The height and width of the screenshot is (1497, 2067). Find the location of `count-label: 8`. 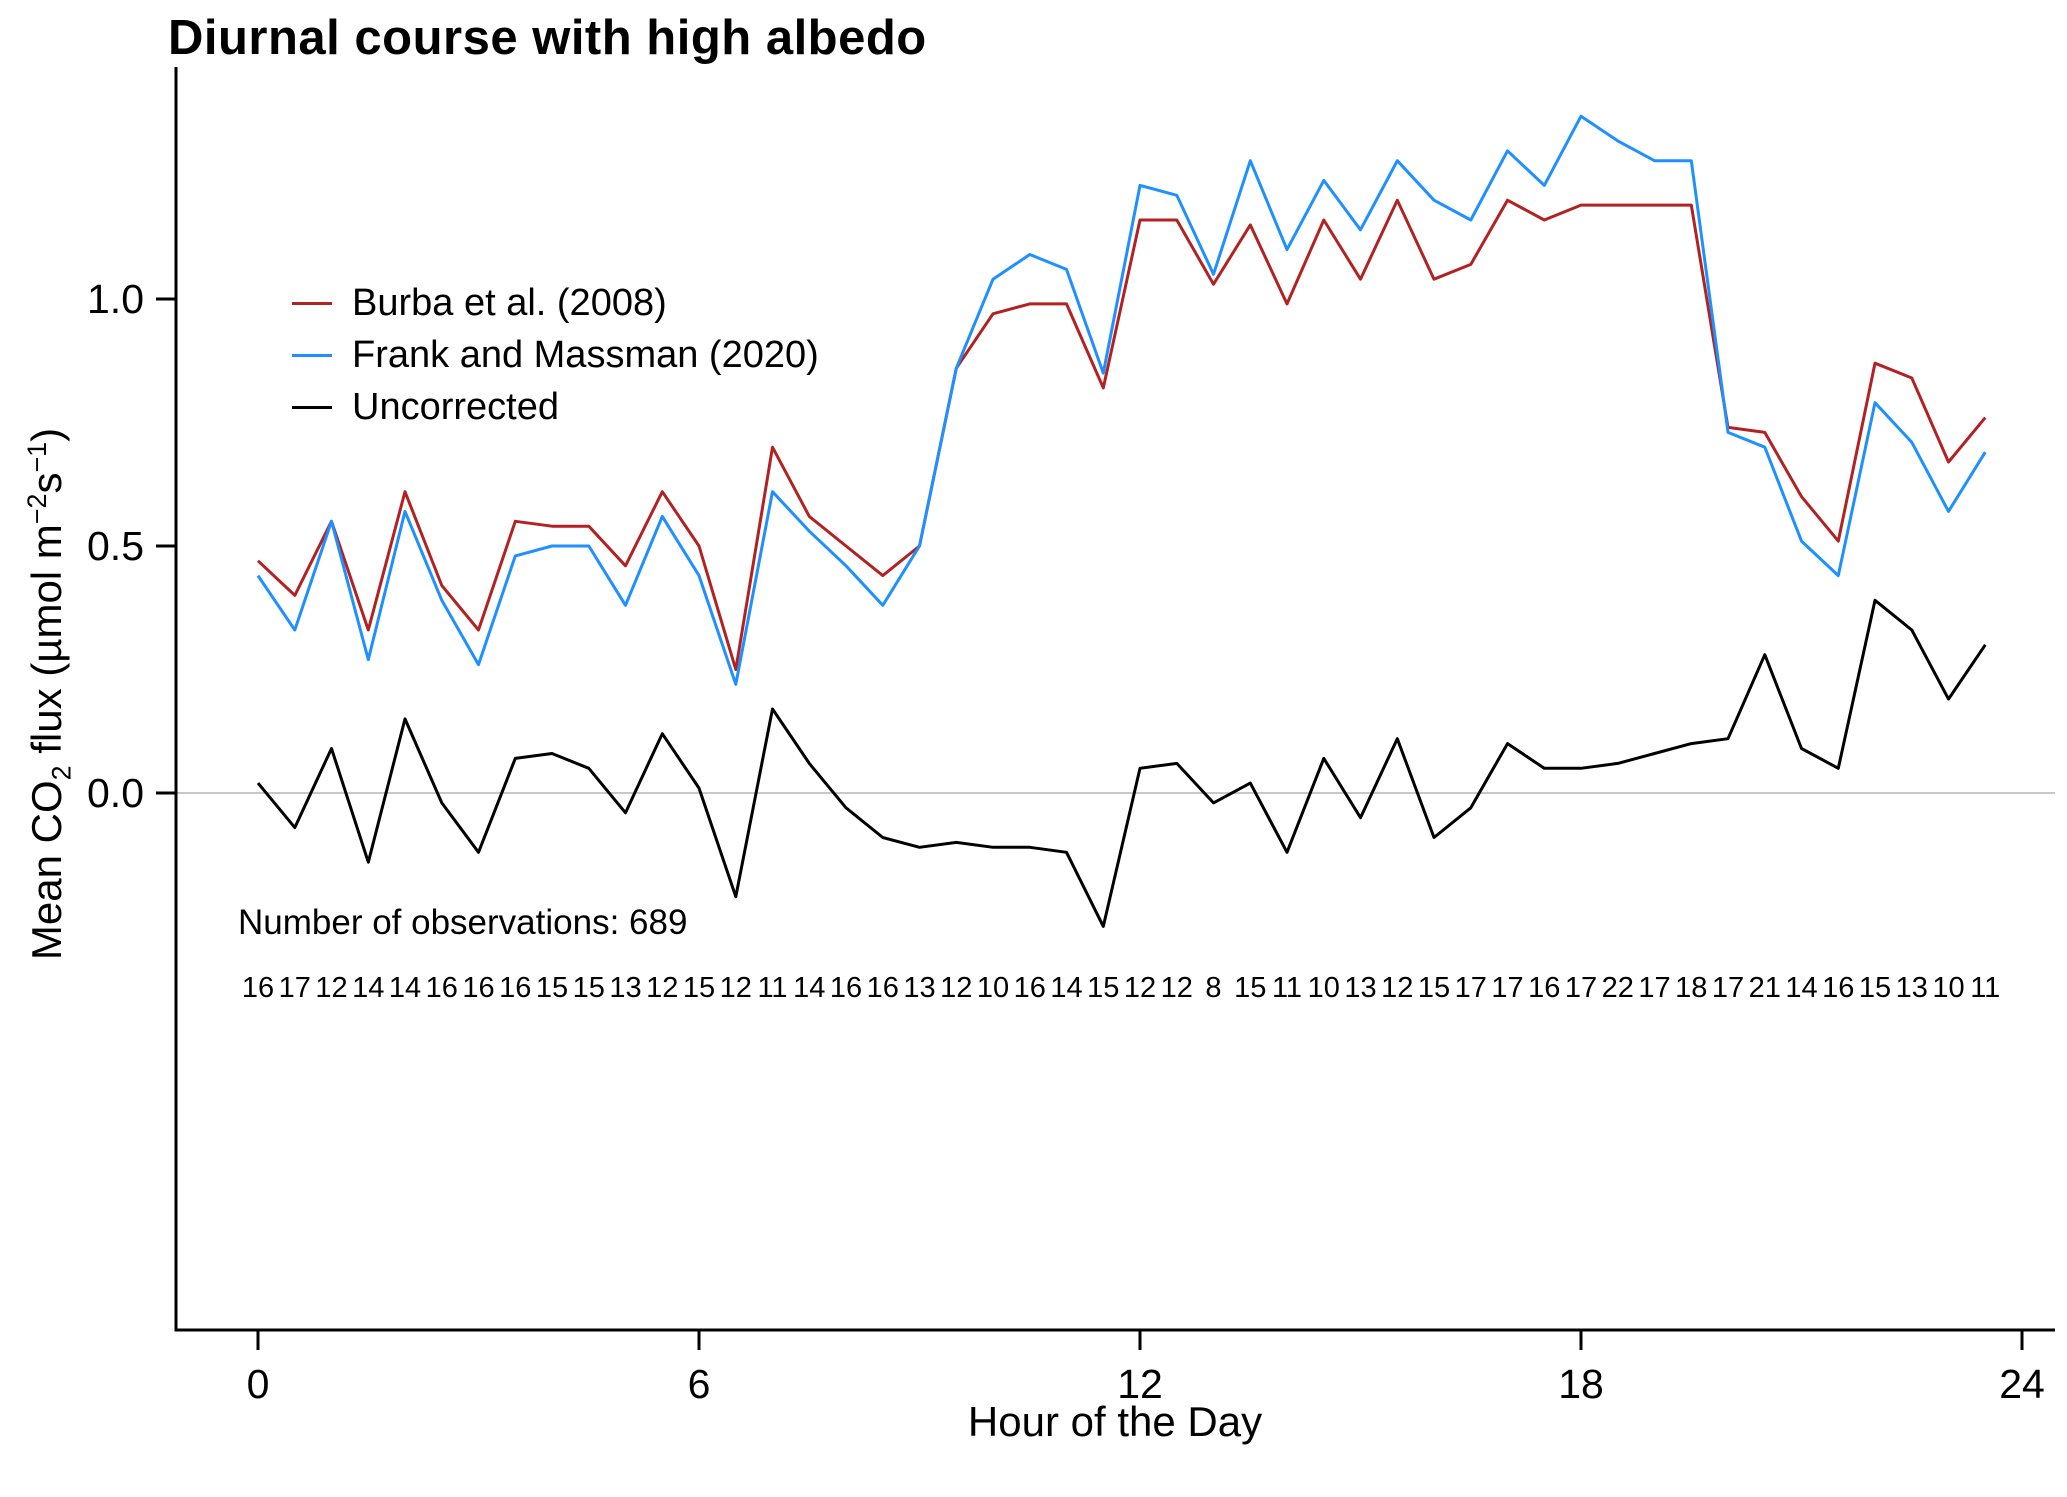

count-label: 8 is located at coordinates (1213, 988).